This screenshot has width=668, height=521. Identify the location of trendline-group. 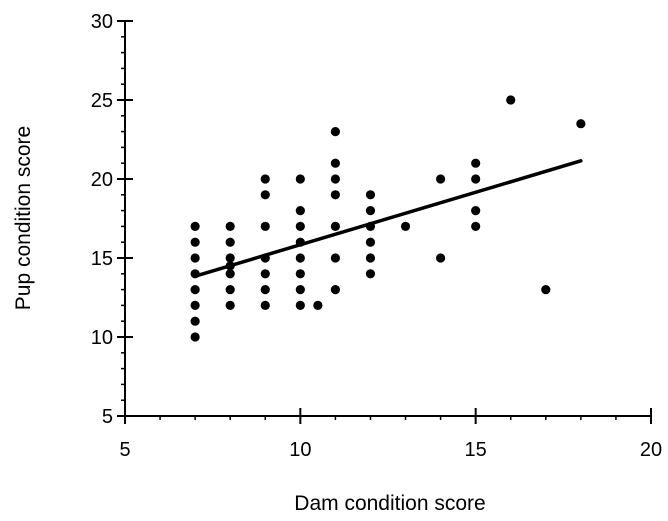
(388, 218).